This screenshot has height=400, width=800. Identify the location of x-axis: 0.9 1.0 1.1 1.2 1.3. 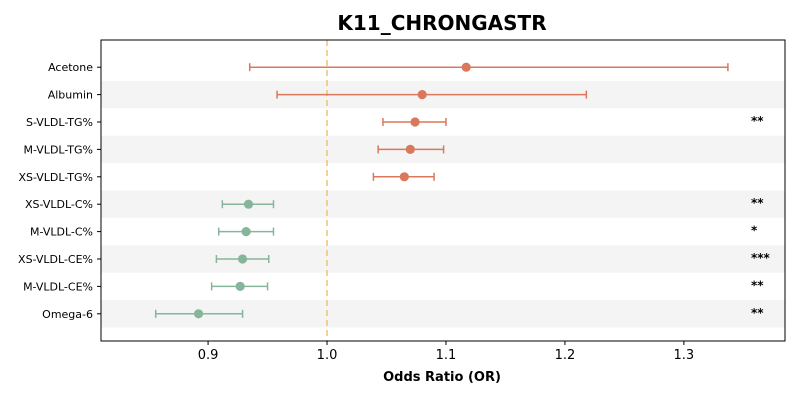
(446, 352).